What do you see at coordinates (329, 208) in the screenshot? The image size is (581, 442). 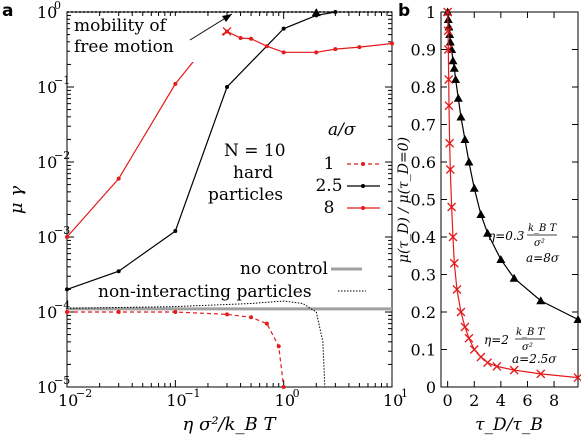 I see `legend-label-8: 8` at bounding box center [329, 208].